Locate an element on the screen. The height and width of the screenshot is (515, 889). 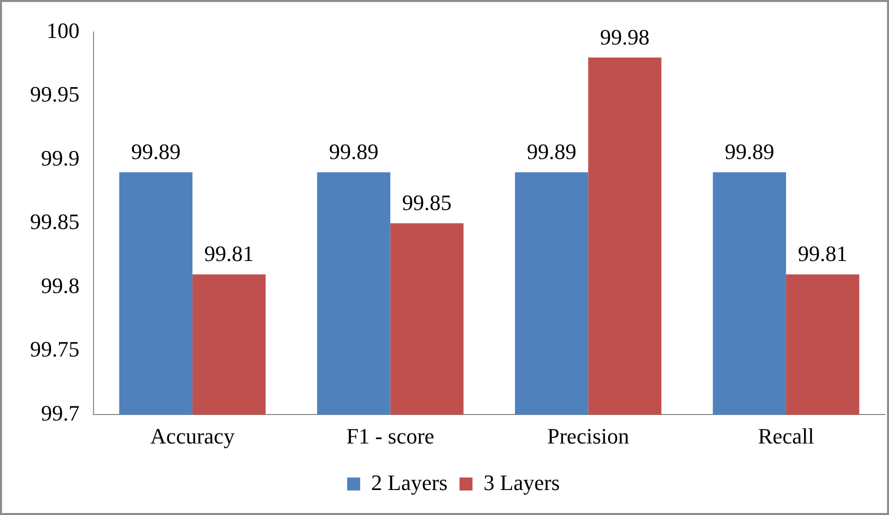
data-label: 99.98 is located at coordinates (625, 37).